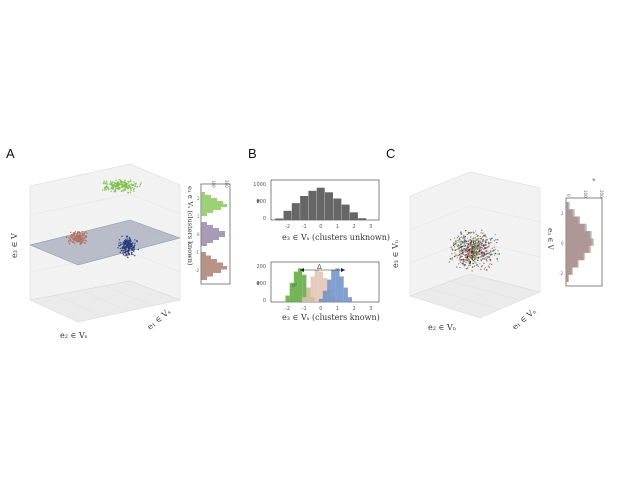 The image size is (622, 478). What do you see at coordinates (319, 267) in the screenshot?
I see `panel-b-delta-label: Δ` at bounding box center [319, 267].